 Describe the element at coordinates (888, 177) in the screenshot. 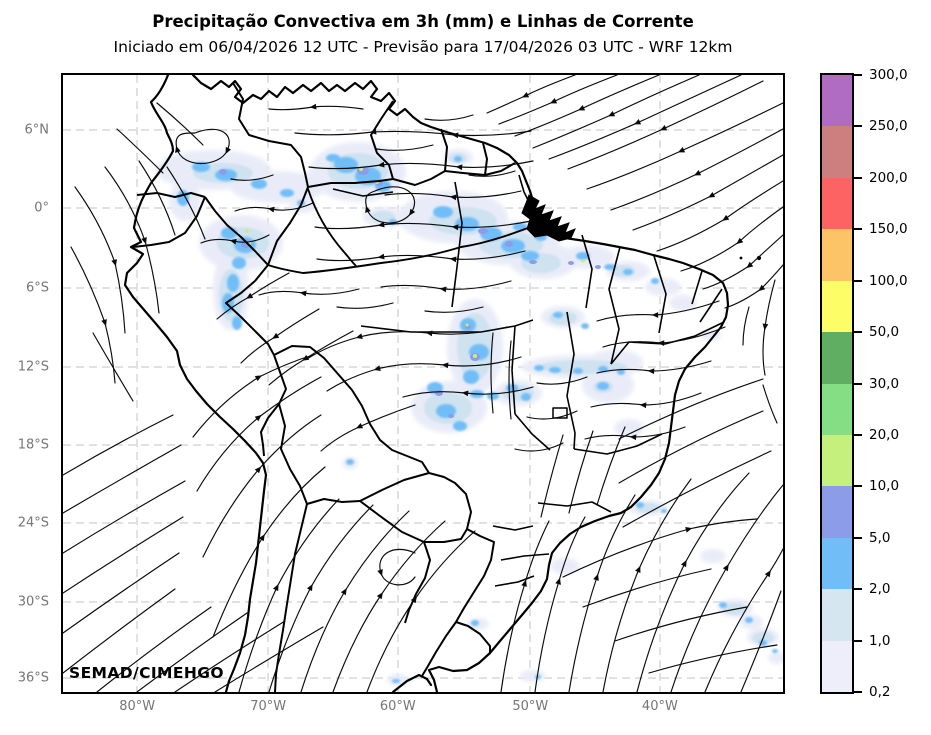

I see `colorbar-tick-label: 200,0` at that location.